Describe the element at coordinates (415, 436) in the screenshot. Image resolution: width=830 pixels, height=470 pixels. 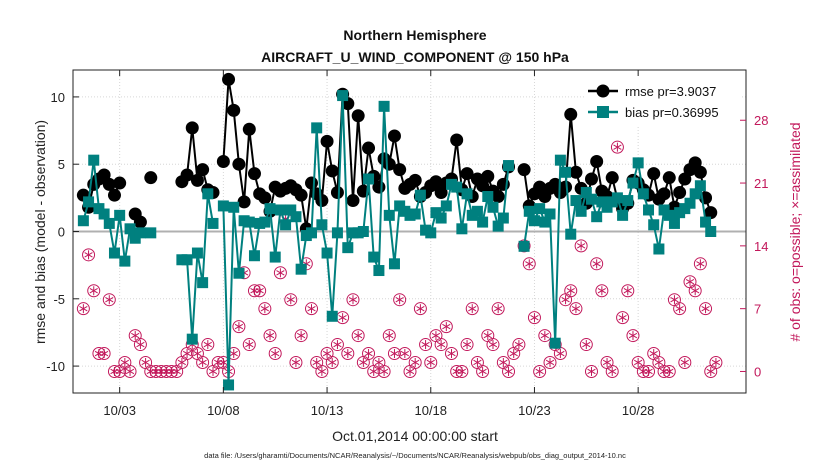
I see `x-axis-label: Oct.01,2014 00:00:00 start` at that location.